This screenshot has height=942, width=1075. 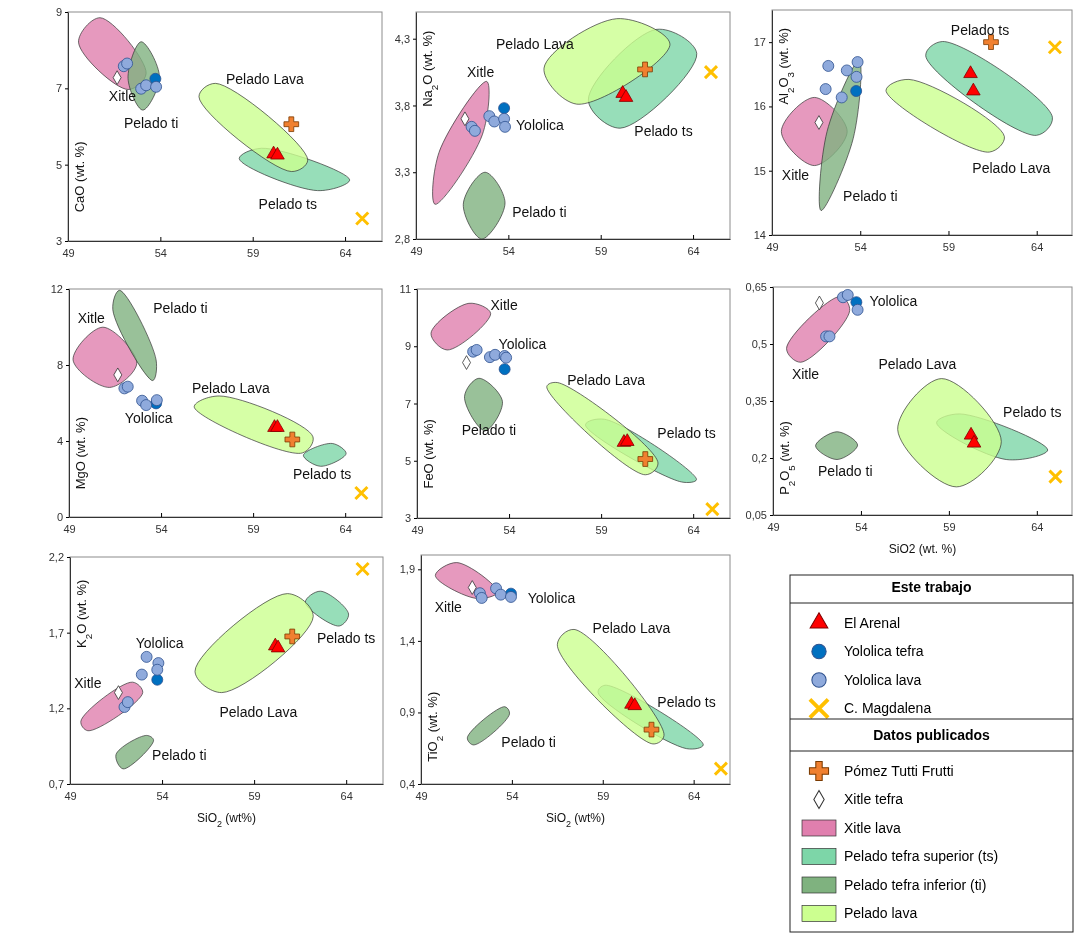 What do you see at coordinates (56, 632) in the screenshot?
I see `y-tick-label: 1,7` at bounding box center [56, 632].